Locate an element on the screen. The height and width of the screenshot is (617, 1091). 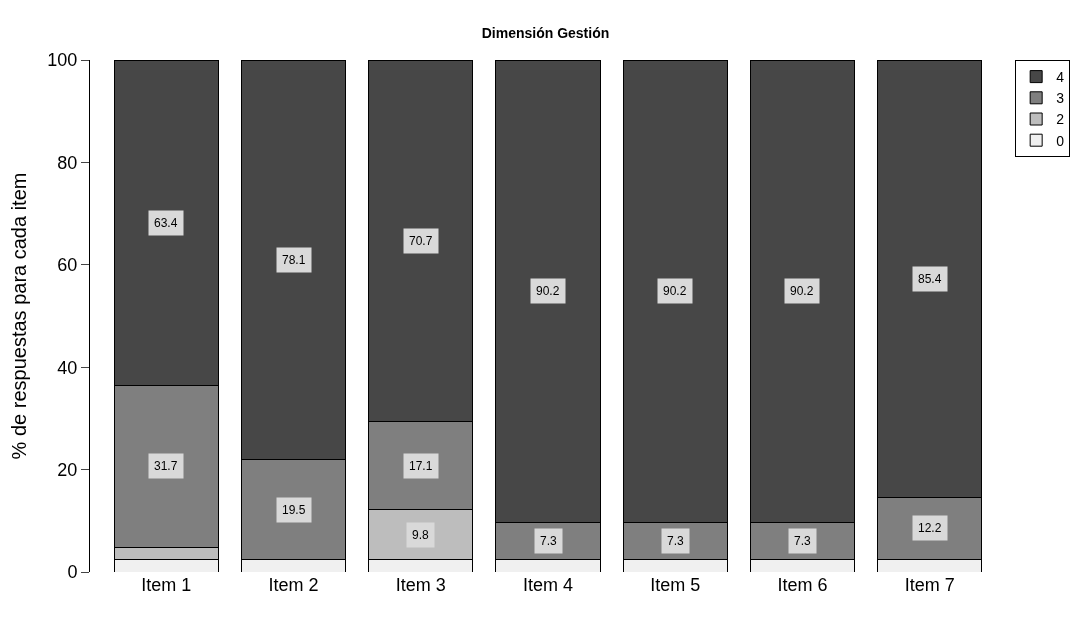
data-label: 63.4 is located at coordinates (166, 223).